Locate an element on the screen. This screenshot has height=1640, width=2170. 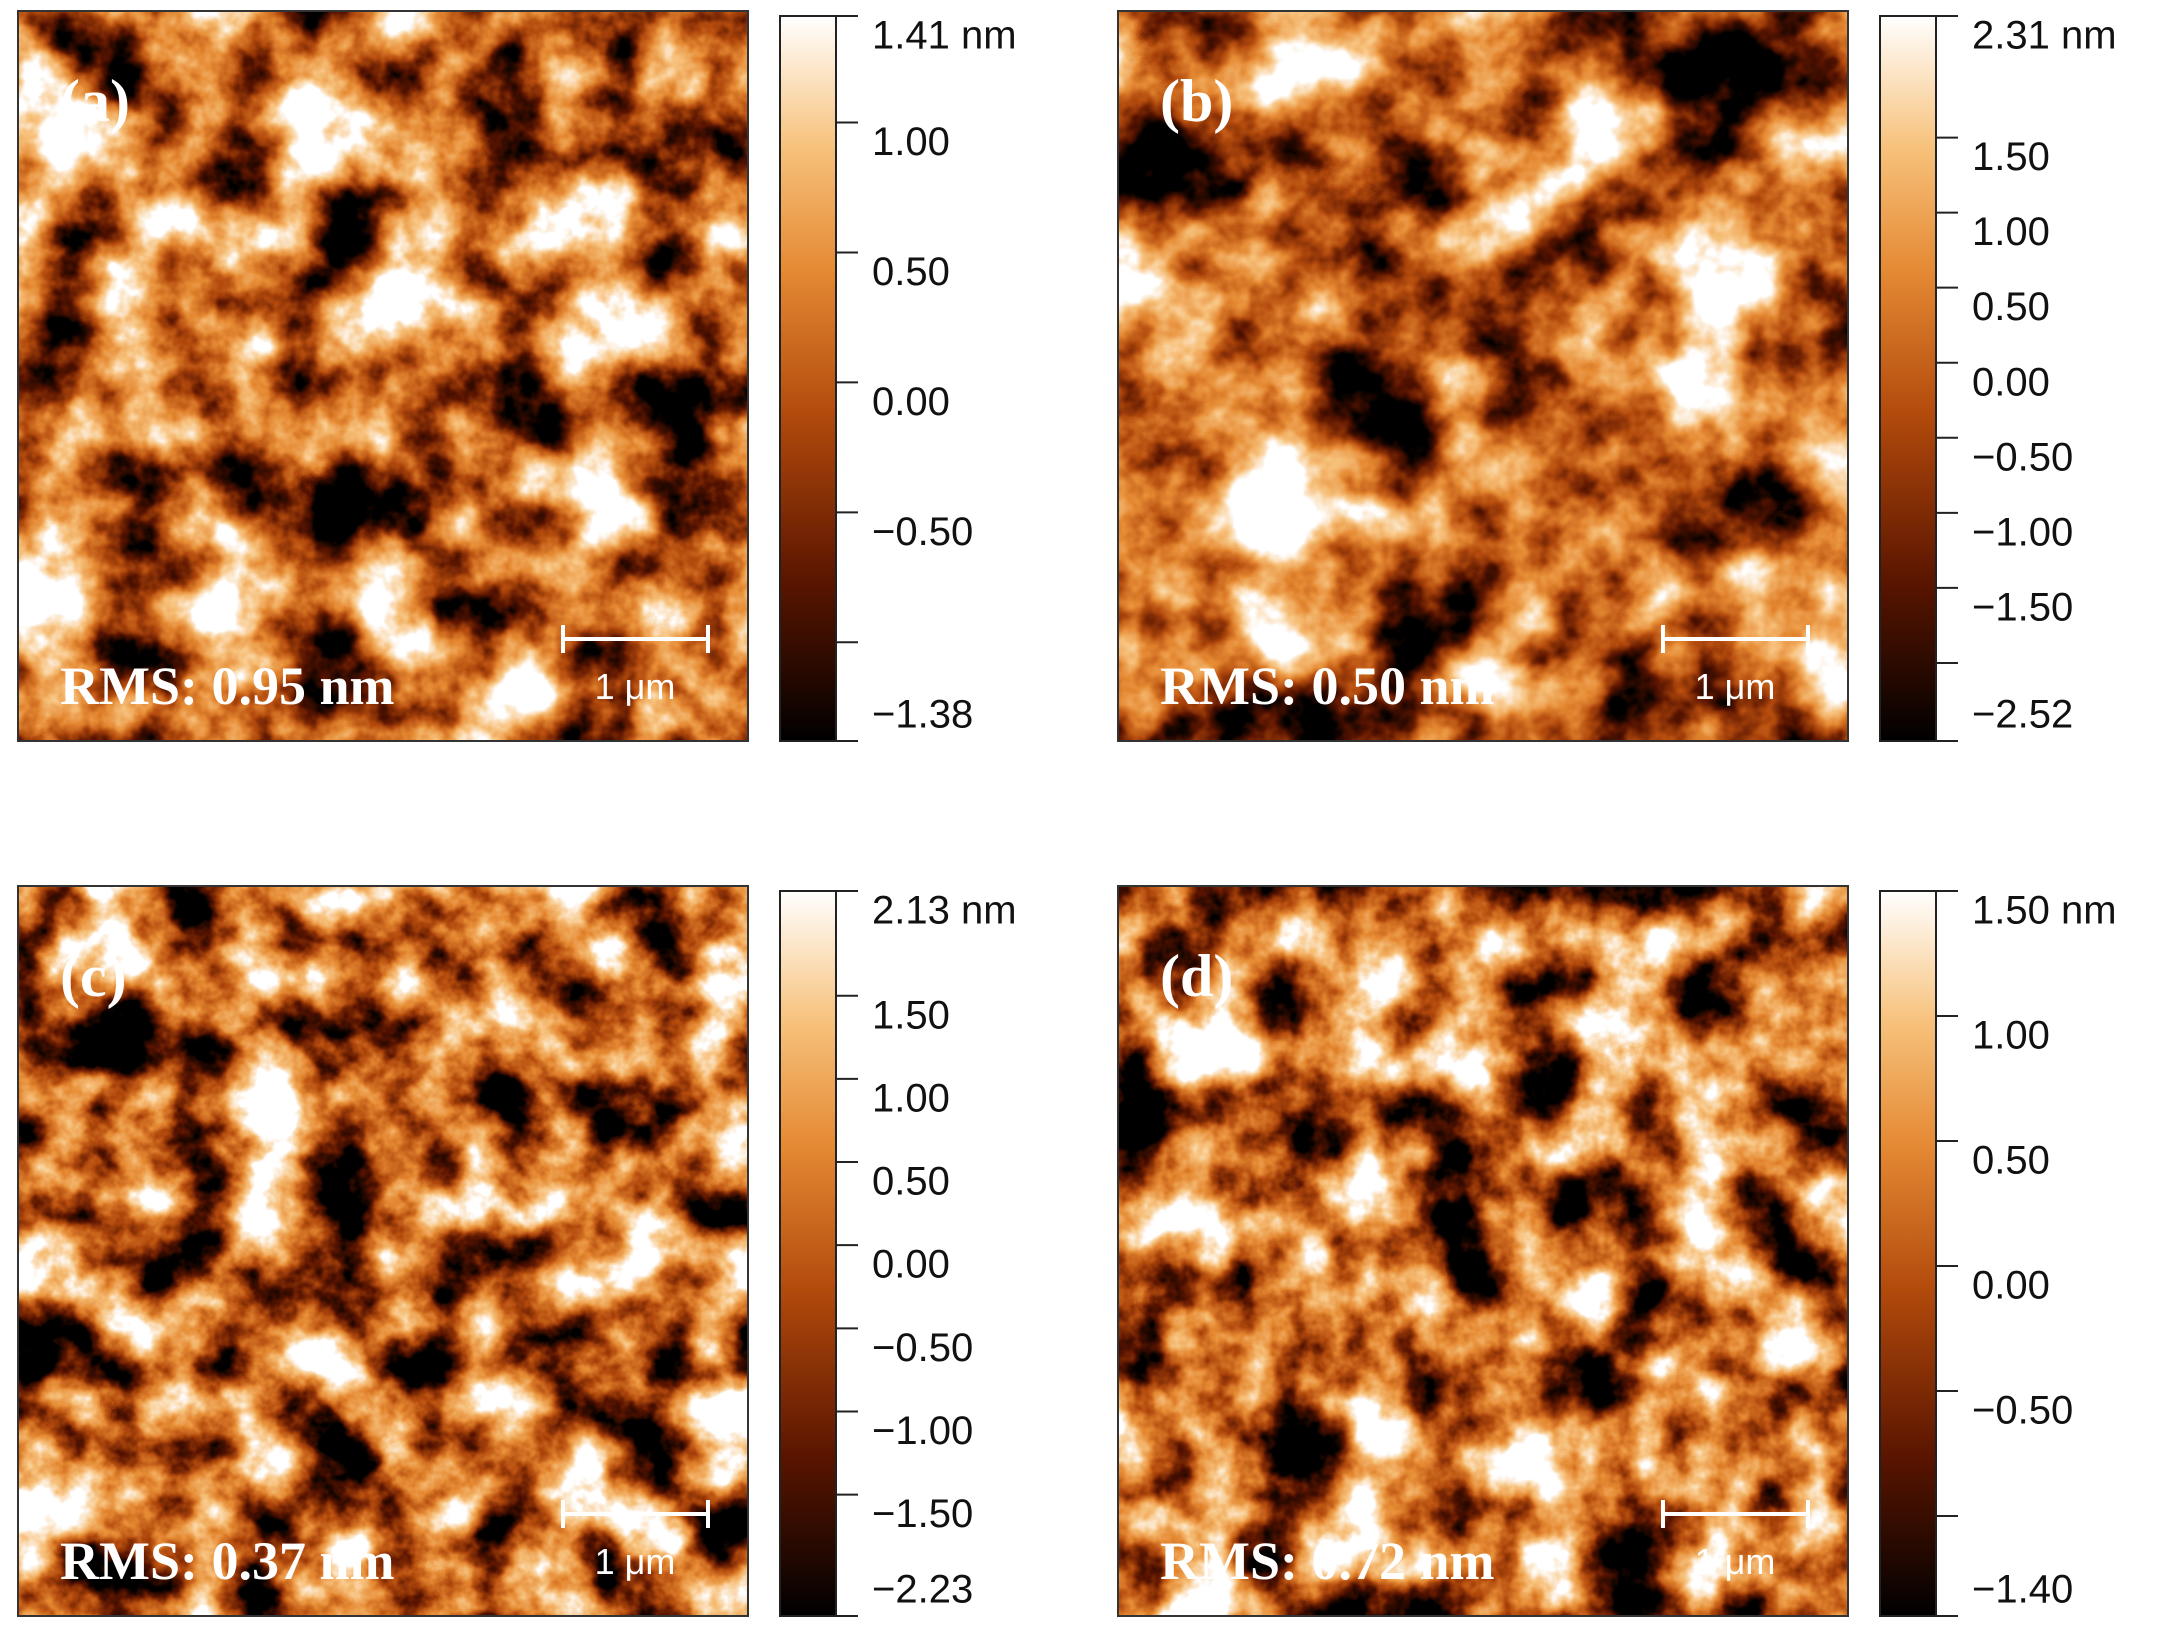
panel-label: (d) is located at coordinates (1196, 976).